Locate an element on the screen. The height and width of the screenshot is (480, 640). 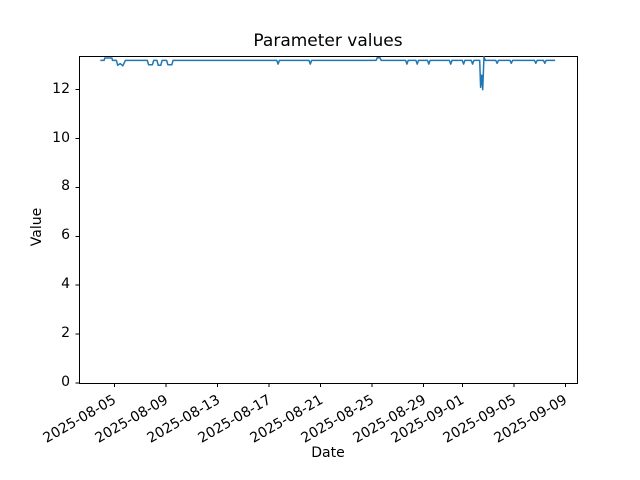
y-tick-label: 6 is located at coordinates (65, 235).